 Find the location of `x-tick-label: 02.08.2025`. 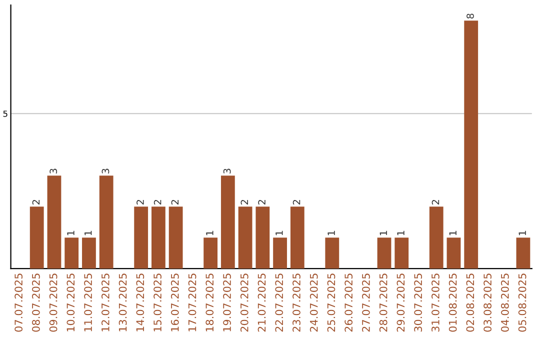

x-tick-label: 02.08.2025 is located at coordinates (470, 303).